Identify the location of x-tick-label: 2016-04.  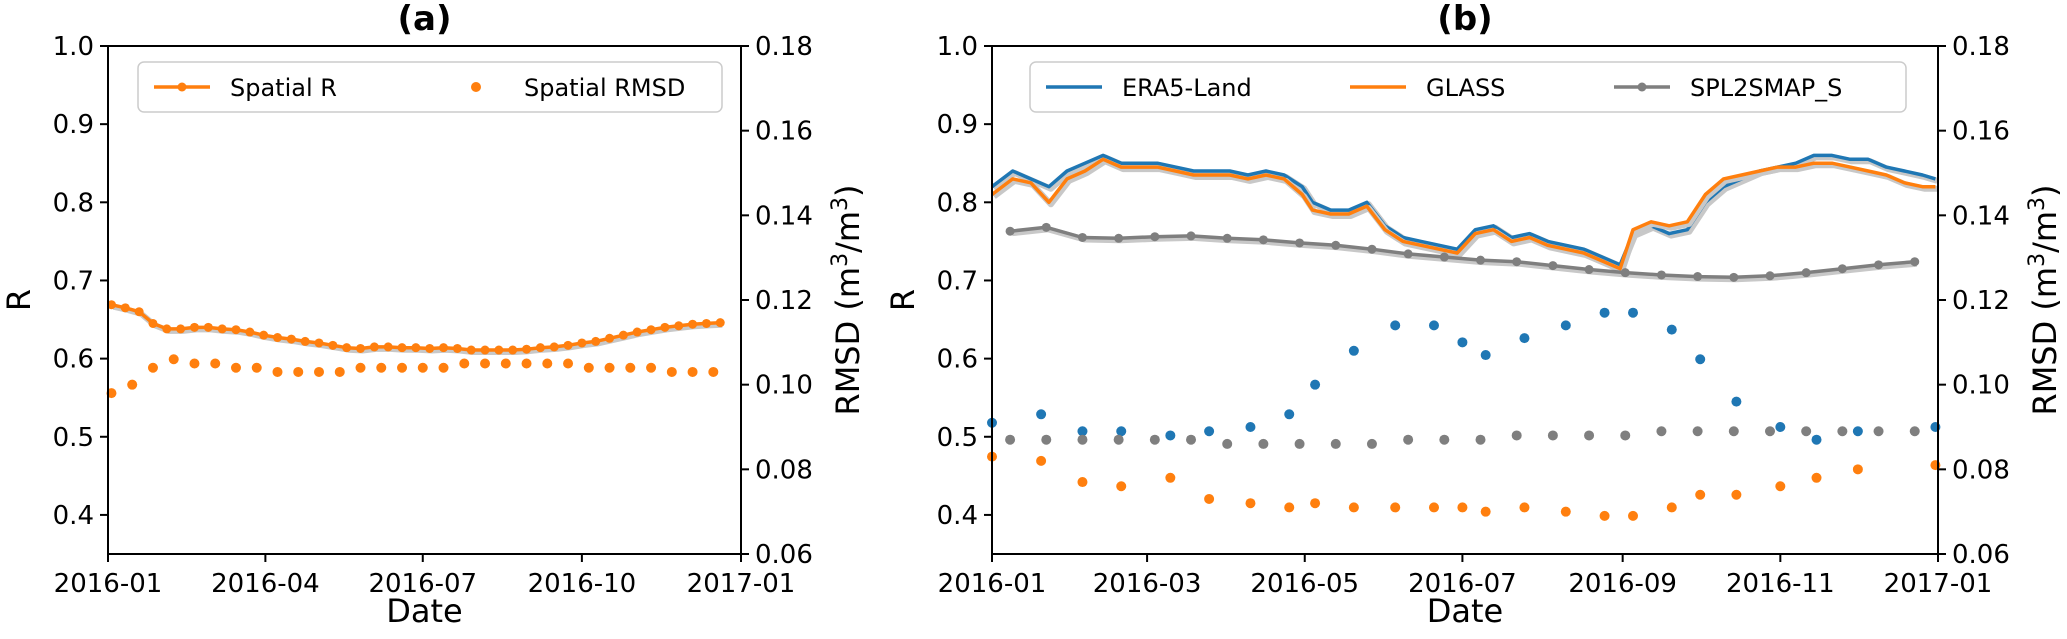
(265, 584).